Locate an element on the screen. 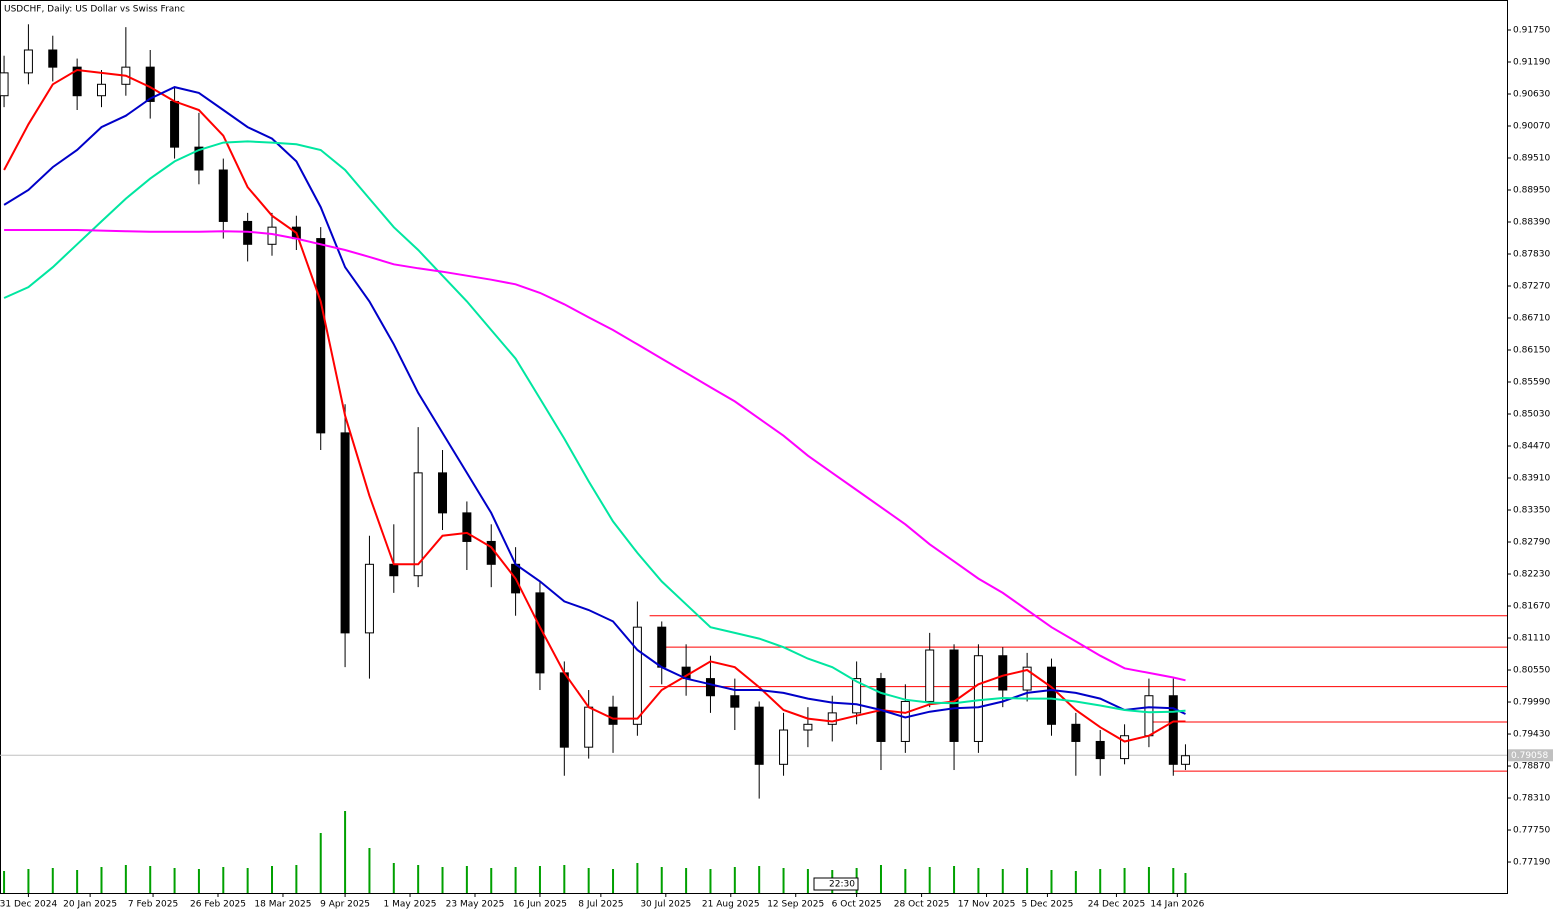 The width and height of the screenshot is (1561, 915). y-tick-label: 0.88950 is located at coordinates (1531, 191).